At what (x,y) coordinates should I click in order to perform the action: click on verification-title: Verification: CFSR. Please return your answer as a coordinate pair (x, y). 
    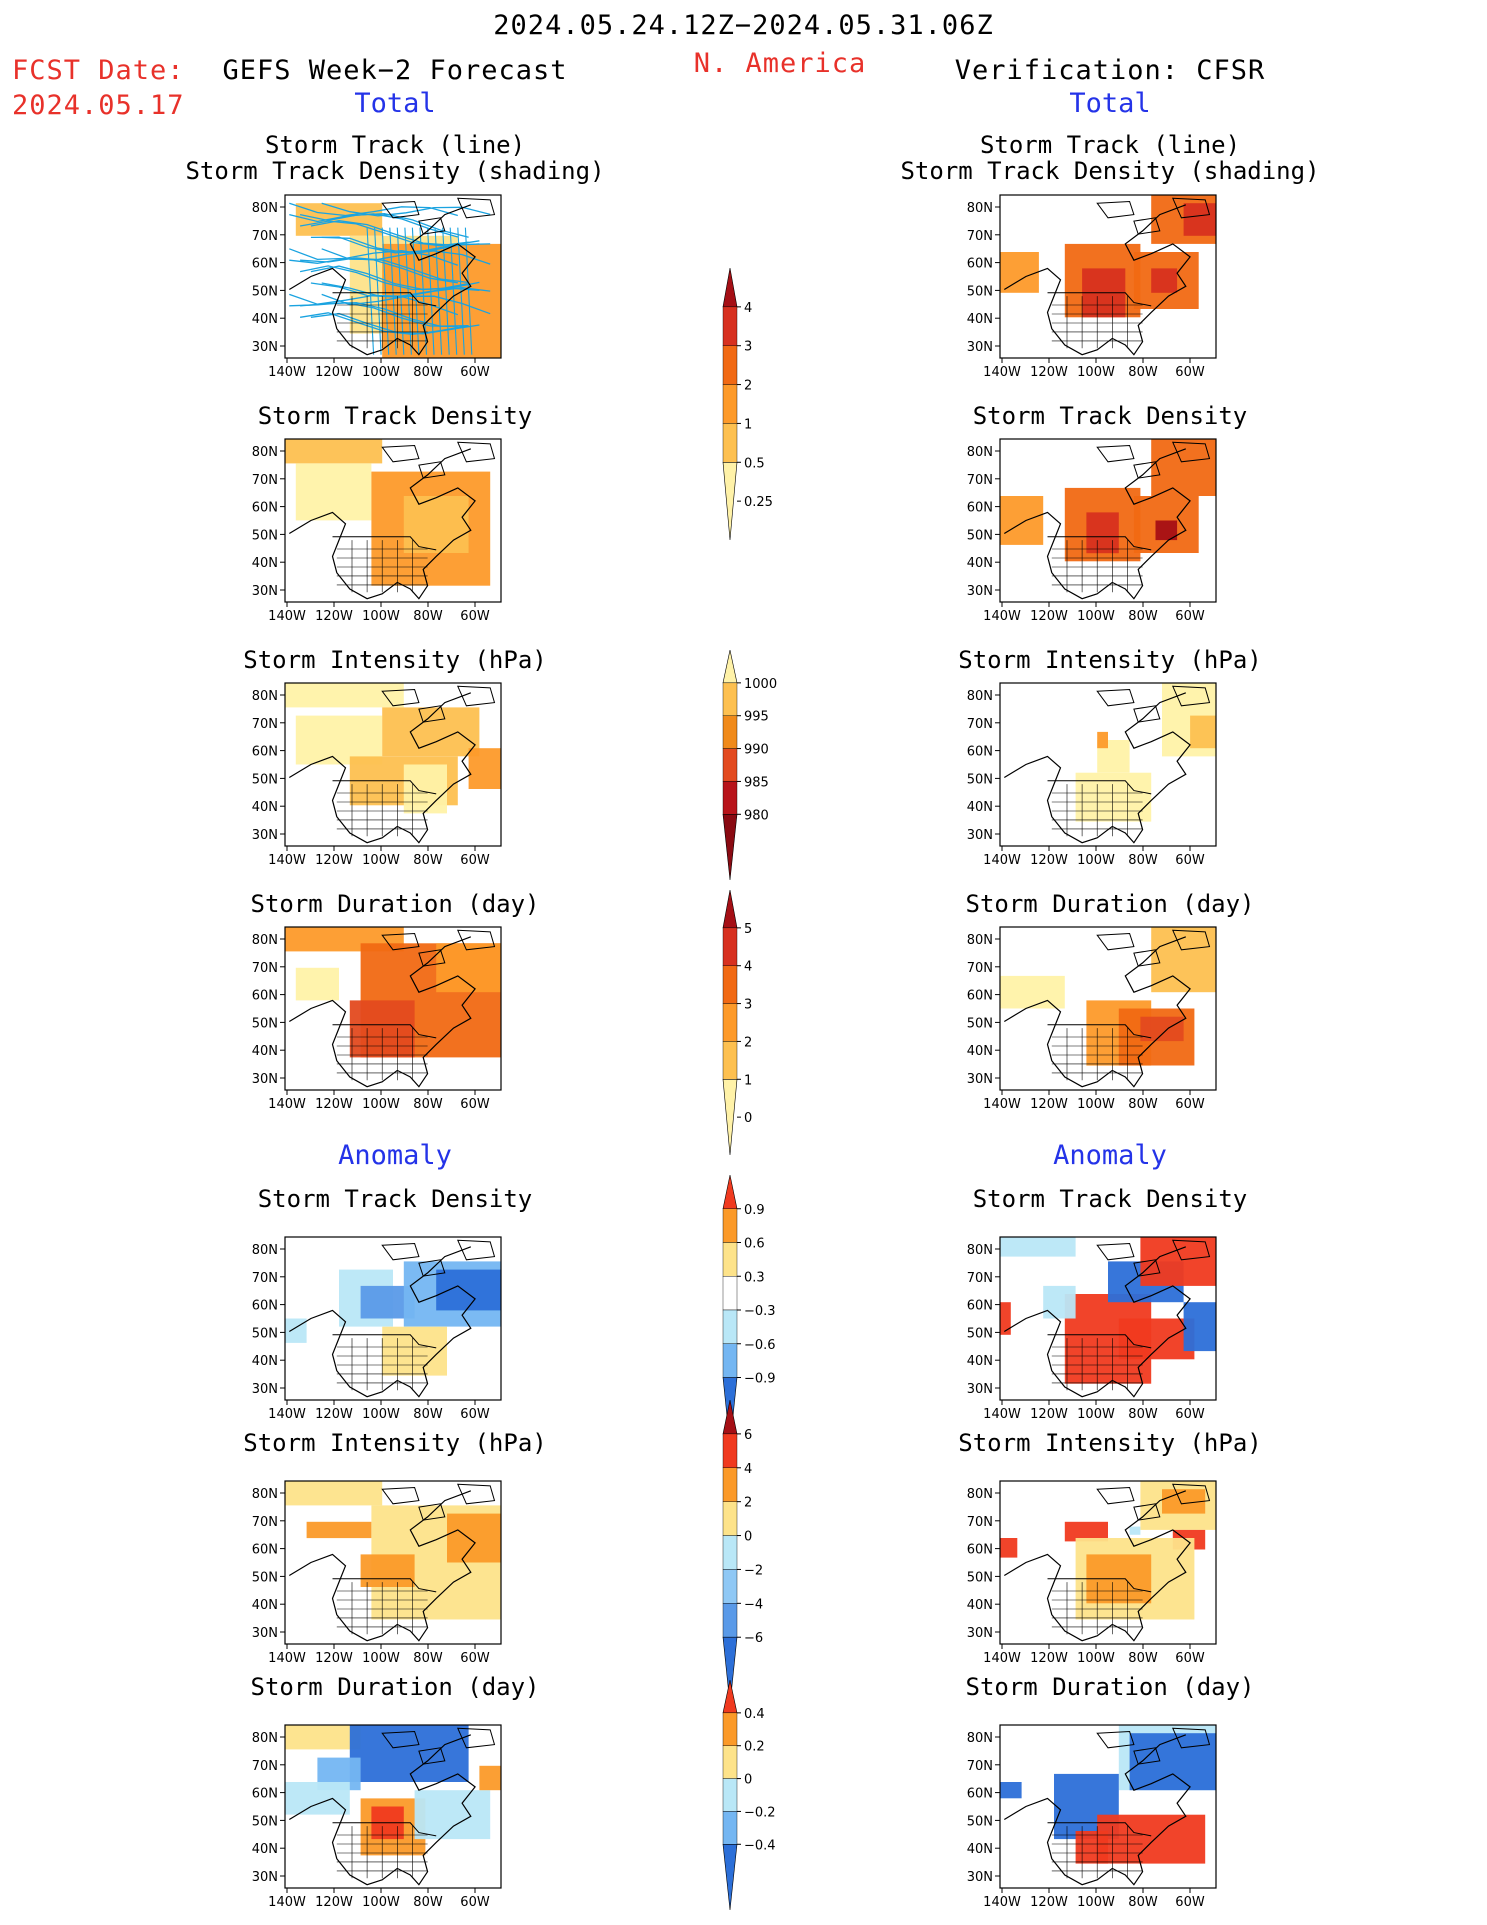
    Looking at the image, I should click on (1110, 70).